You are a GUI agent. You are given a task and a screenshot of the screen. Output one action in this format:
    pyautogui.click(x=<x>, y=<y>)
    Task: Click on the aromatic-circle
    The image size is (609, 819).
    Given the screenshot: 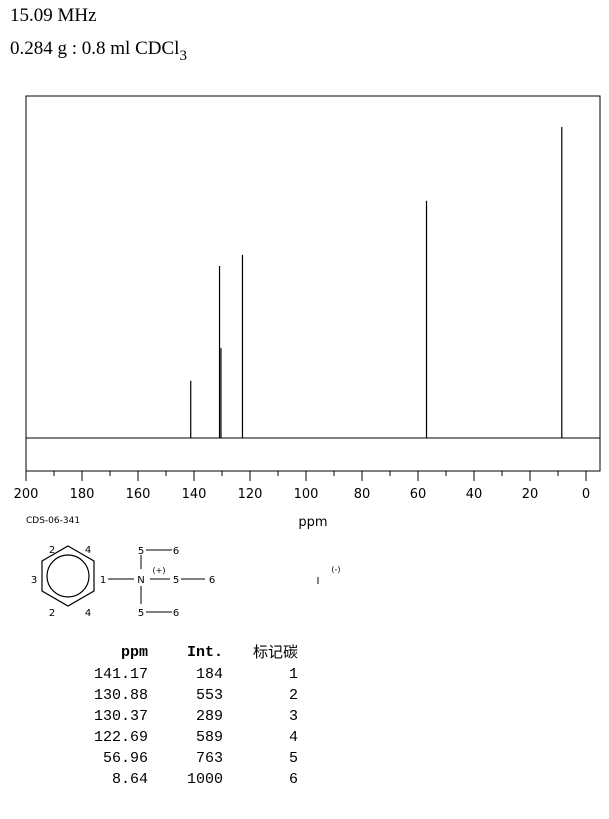 What is the action you would take?
    pyautogui.click(x=68, y=576)
    